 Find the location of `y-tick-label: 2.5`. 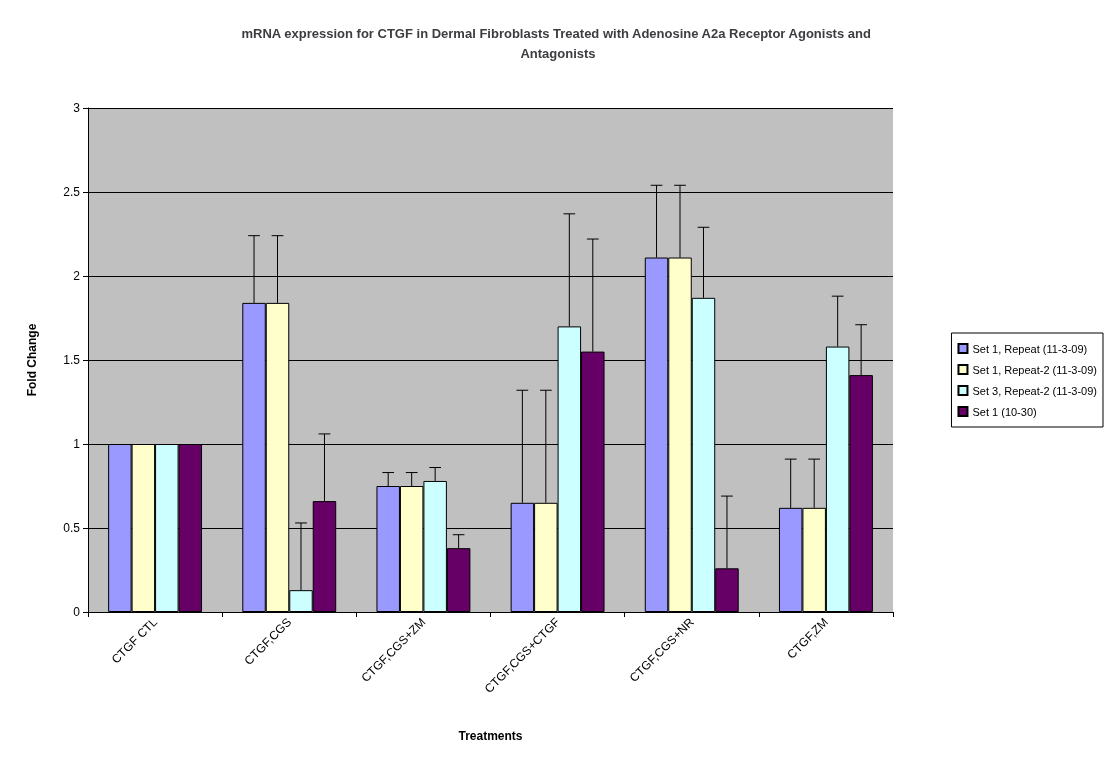

y-tick-label: 2.5 is located at coordinates (72, 192).